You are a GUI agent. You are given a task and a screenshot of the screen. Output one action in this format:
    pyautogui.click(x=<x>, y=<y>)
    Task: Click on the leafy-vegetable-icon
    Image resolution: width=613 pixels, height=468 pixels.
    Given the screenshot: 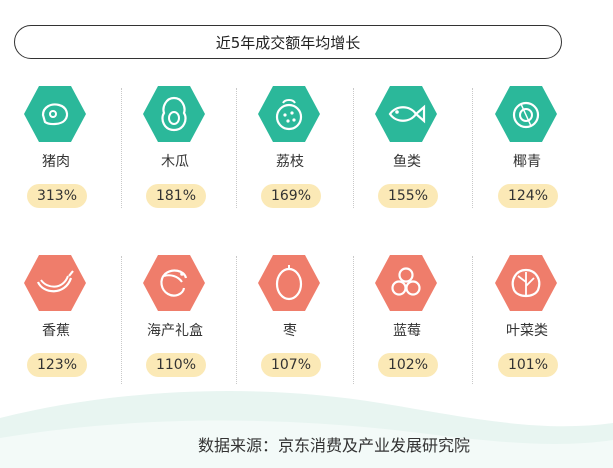 What is the action you would take?
    pyautogui.click(x=526, y=283)
    